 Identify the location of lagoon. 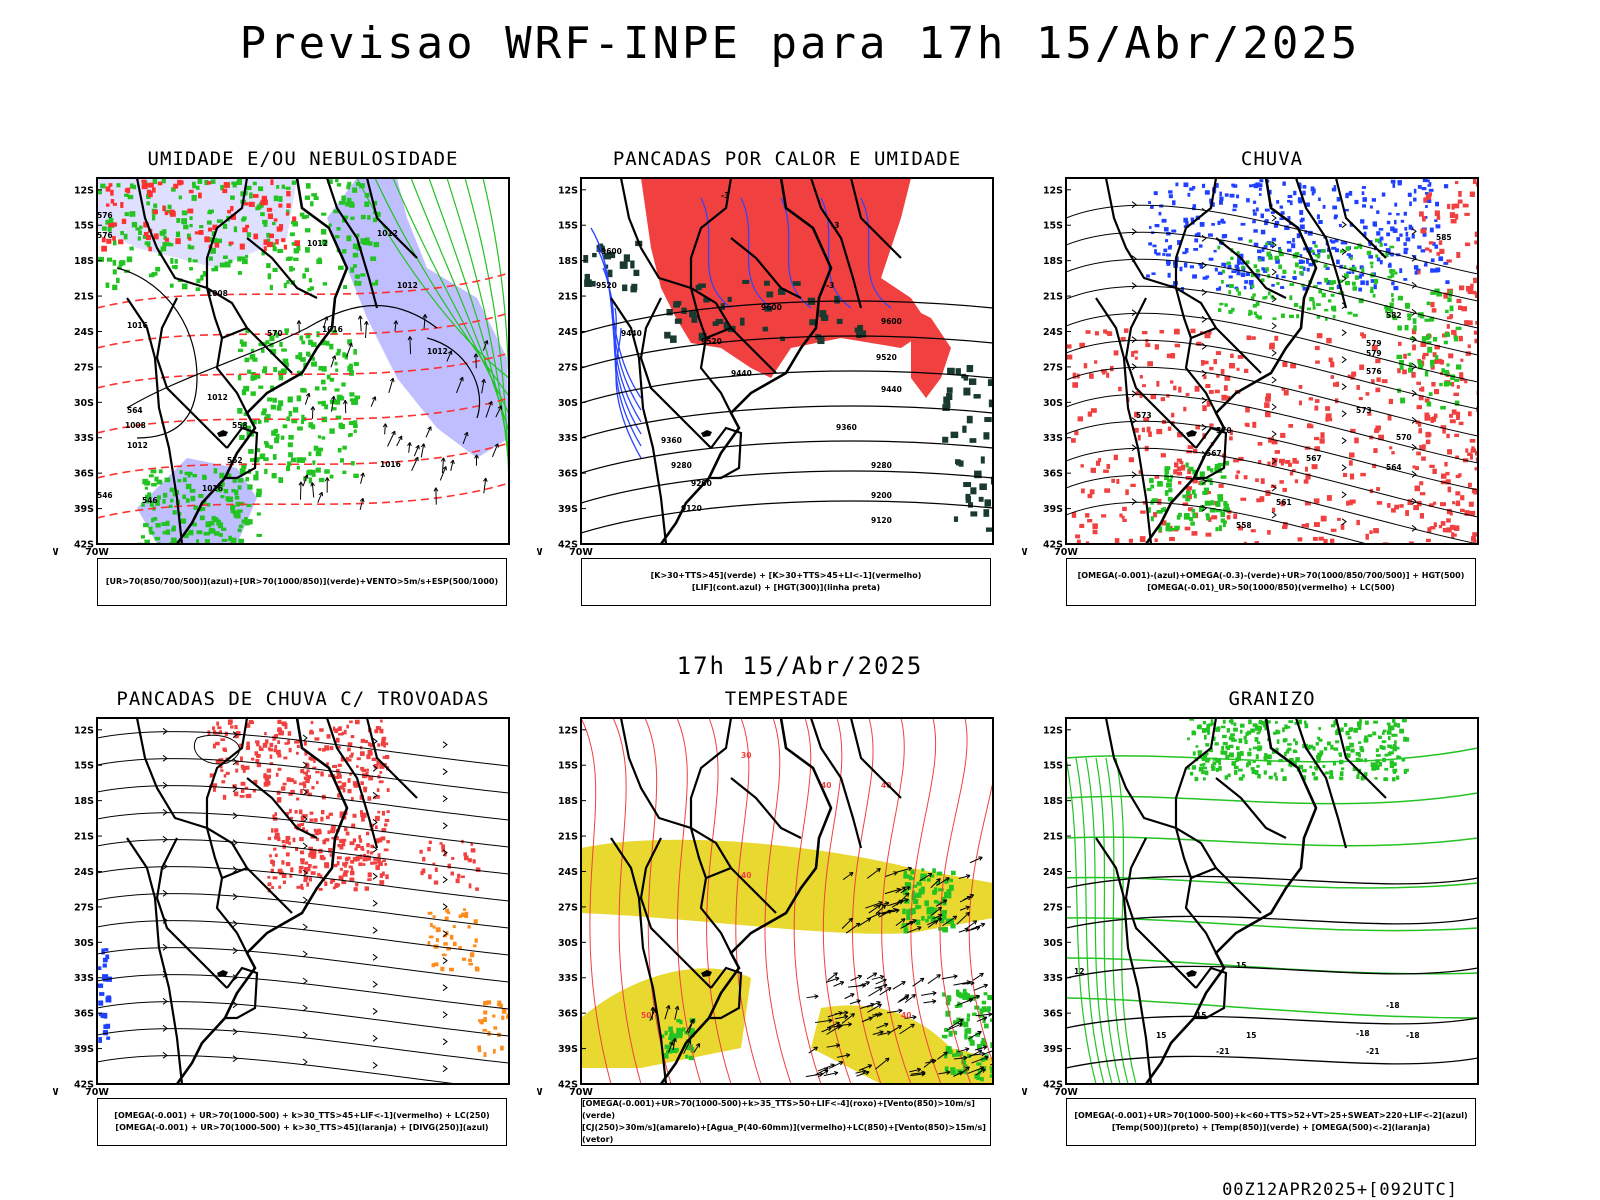
(222, 973).